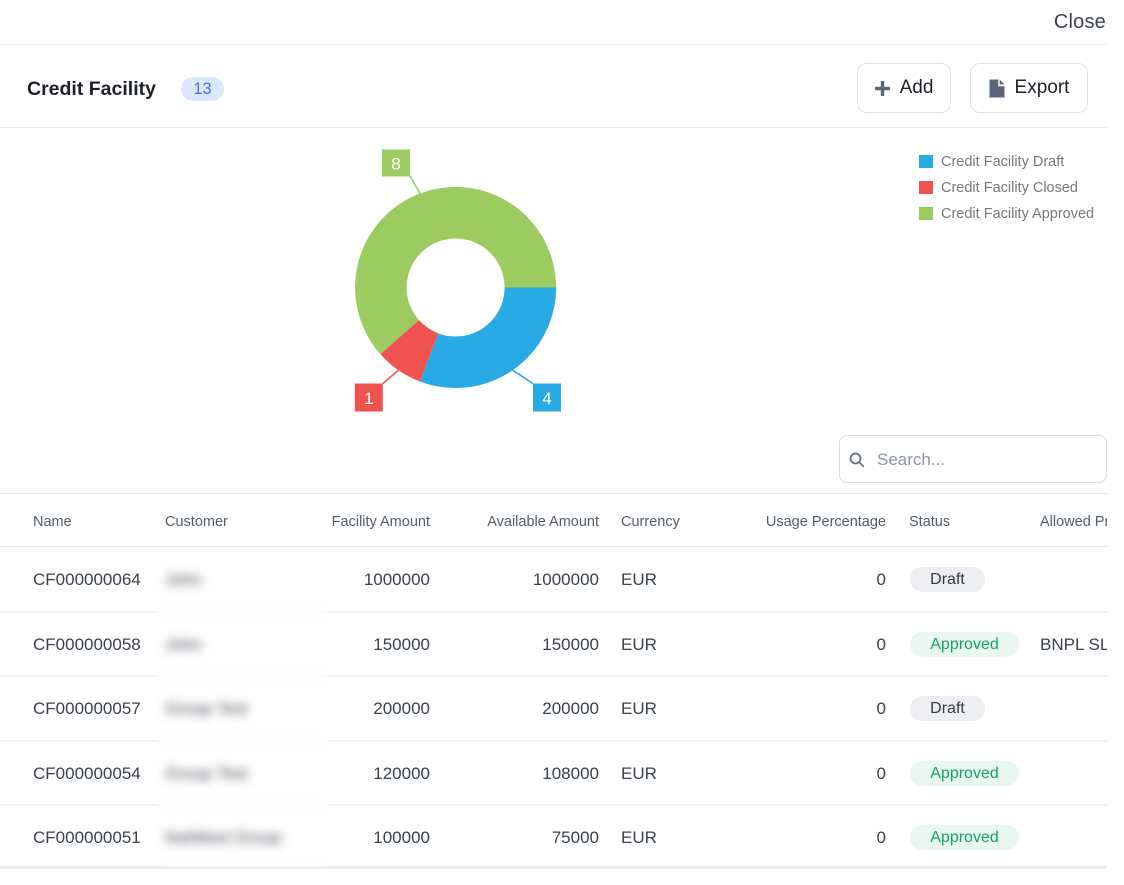 The width and height of the screenshot is (1124, 885). Describe the element at coordinates (368, 398) in the screenshot. I see `svg-text: 1` at that location.